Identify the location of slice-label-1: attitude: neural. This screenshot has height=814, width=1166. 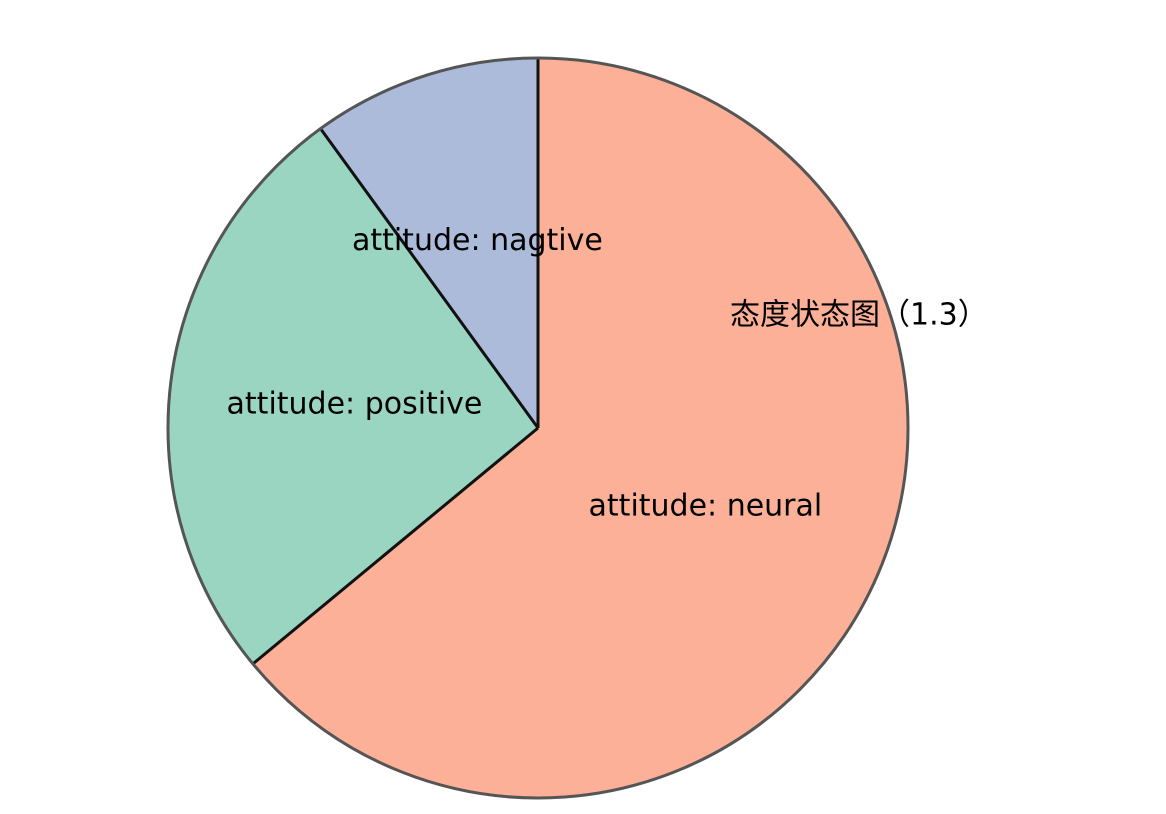
(706, 505).